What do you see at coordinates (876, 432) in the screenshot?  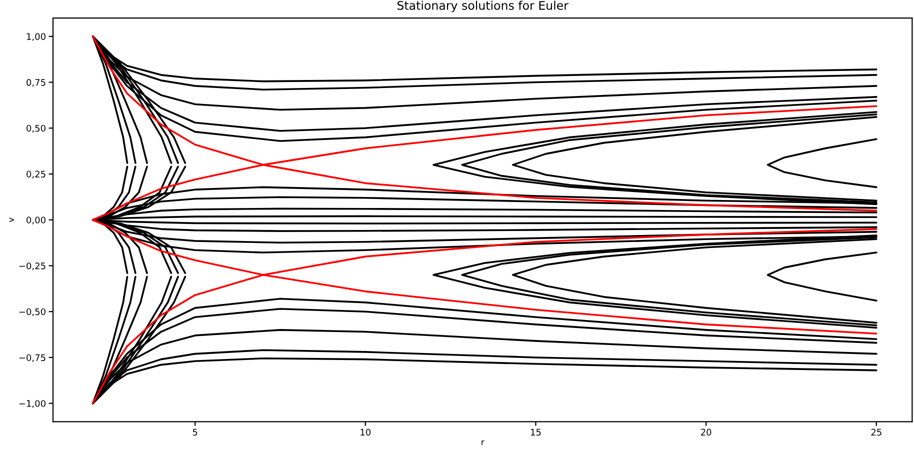 I see `x-tick-label: 25` at bounding box center [876, 432].